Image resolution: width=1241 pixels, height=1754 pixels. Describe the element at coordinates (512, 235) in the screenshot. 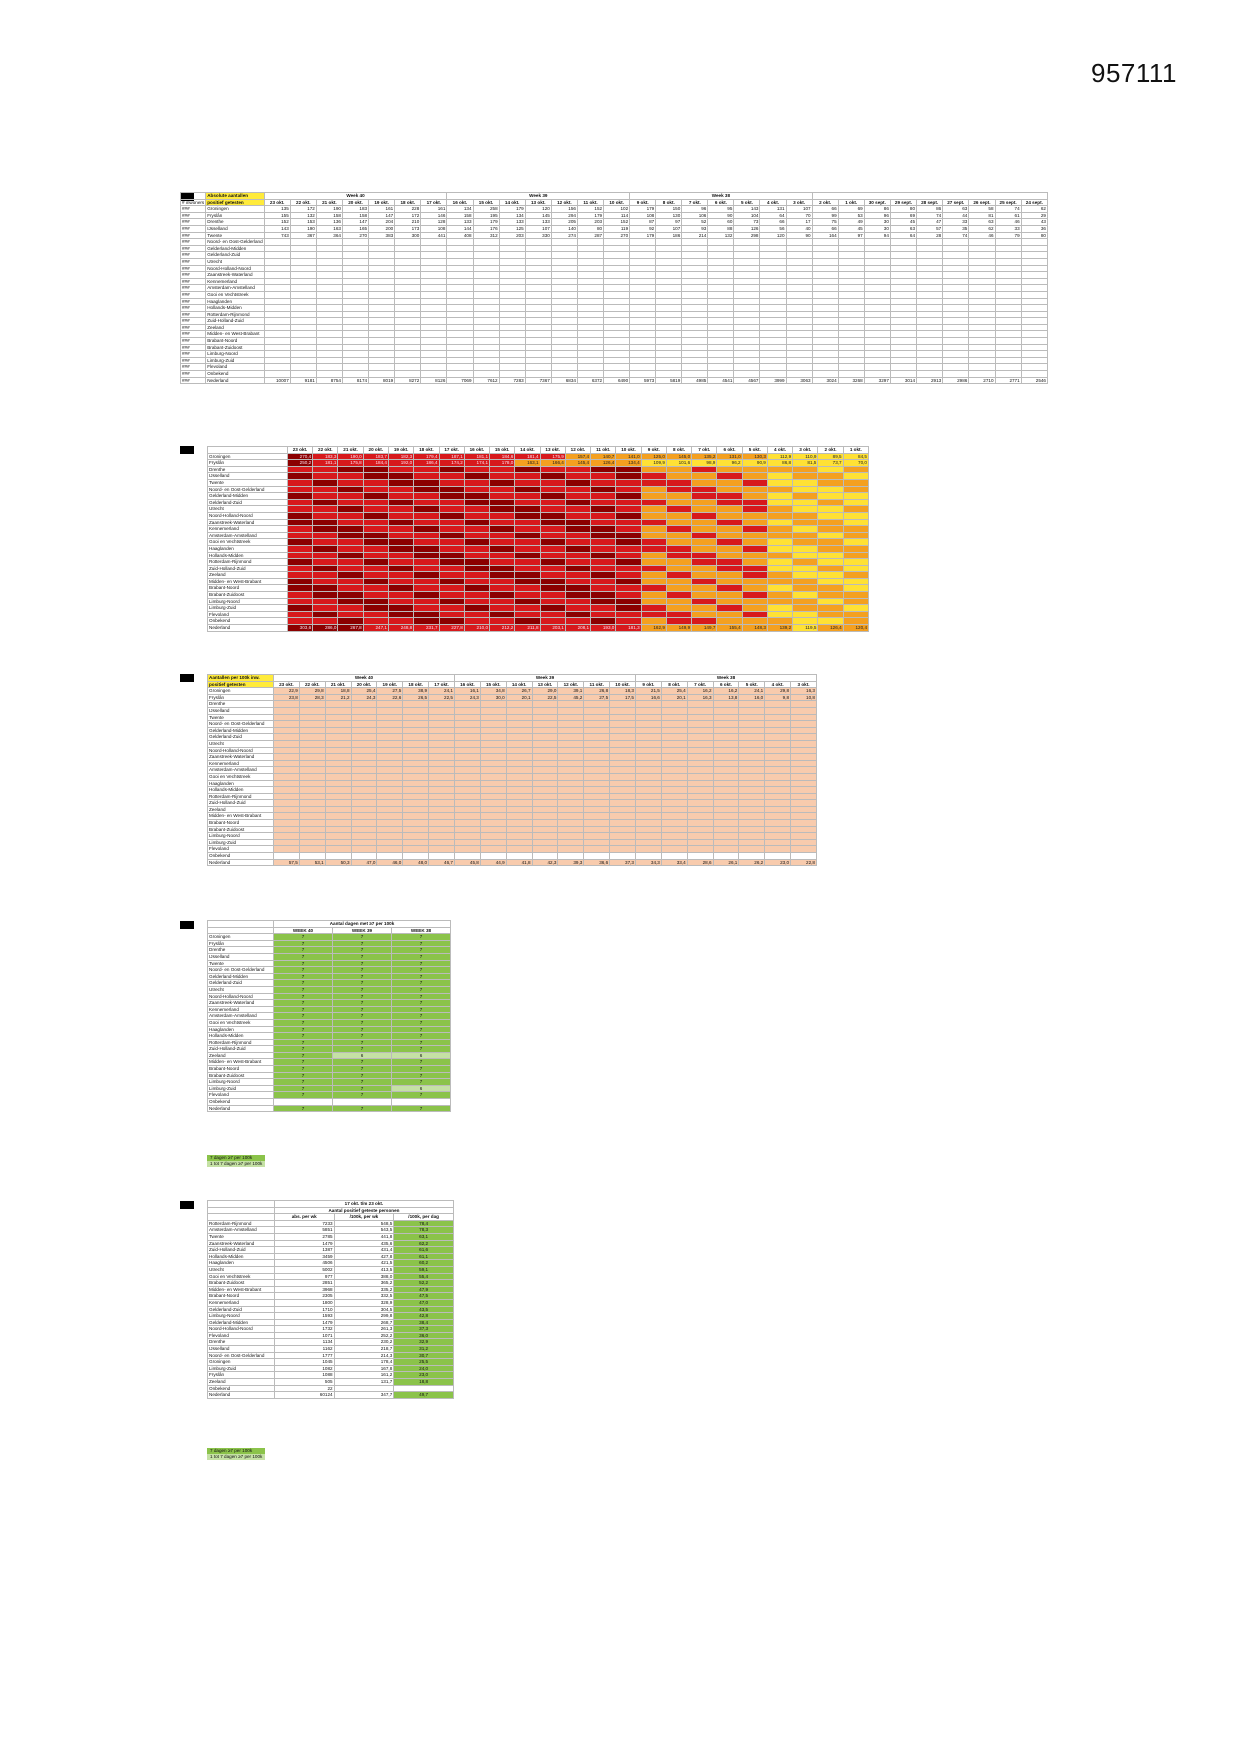

I see `table-cell: 203` at that location.